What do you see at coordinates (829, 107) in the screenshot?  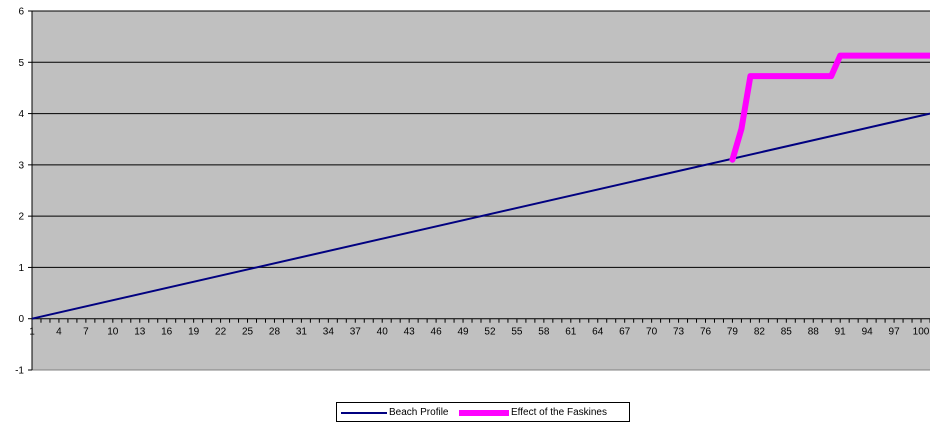 I see `series-line-effect-of-the-faskines` at bounding box center [829, 107].